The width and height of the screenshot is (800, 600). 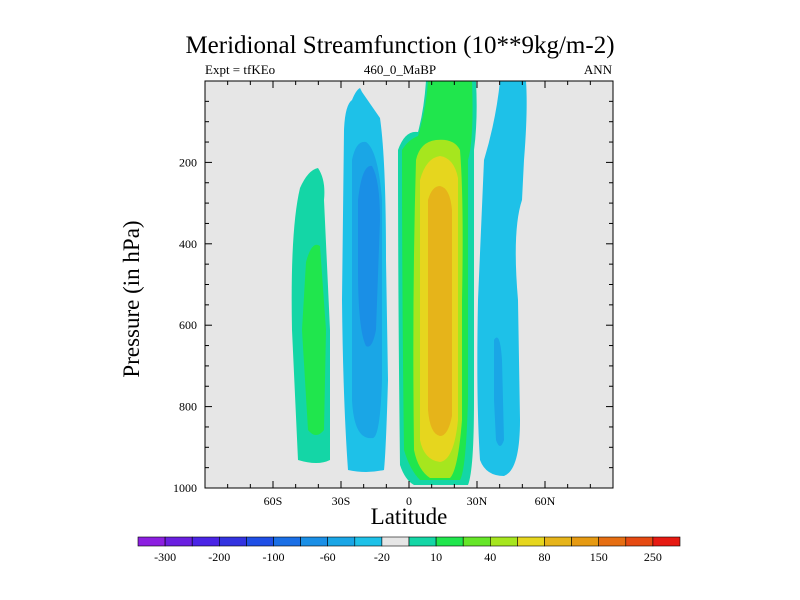 I want to click on x-tick-label: 30N, so click(x=477, y=501).